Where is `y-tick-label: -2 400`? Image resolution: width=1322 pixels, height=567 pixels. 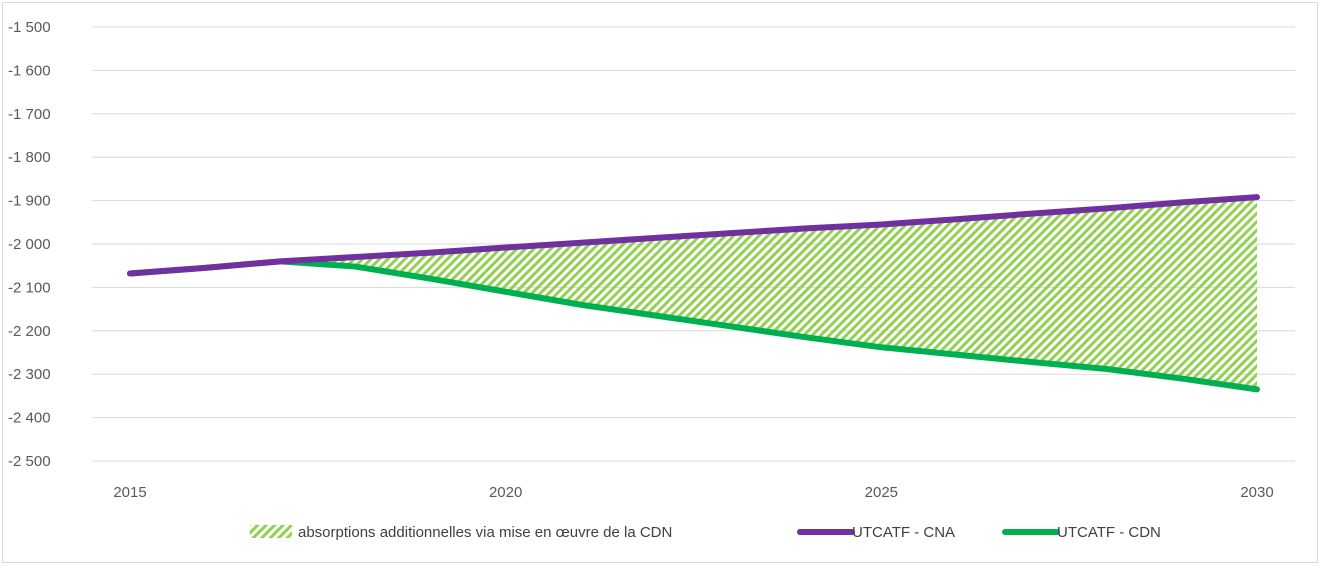 y-tick-label: -2 400 is located at coordinates (29, 418).